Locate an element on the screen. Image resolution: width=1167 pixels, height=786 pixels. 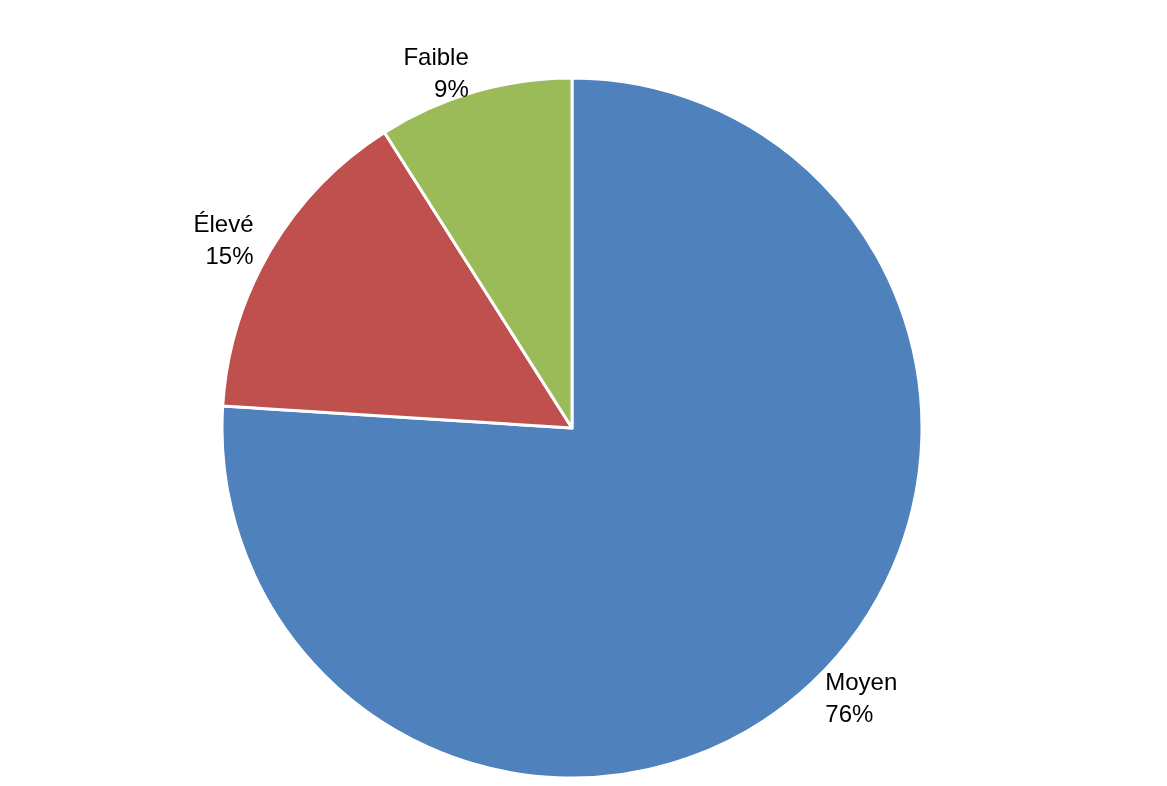
data-label: 76% is located at coordinates (849, 714).